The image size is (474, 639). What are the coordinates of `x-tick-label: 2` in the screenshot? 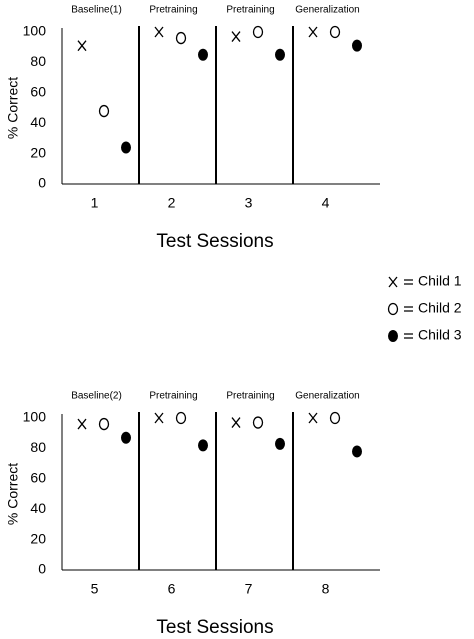 It's located at (172, 203).